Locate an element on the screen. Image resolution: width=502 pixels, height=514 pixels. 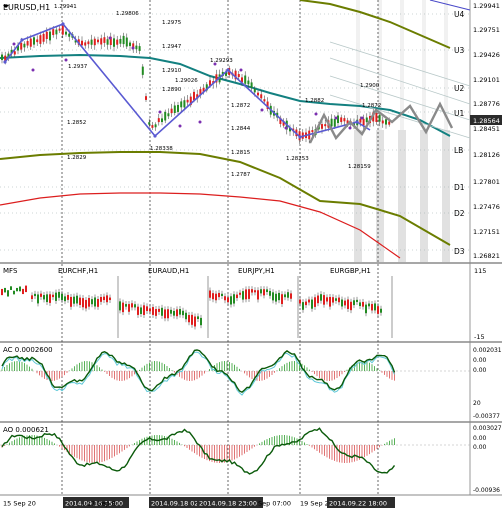
level-label-LB: LB is located at coordinates (458, 150).